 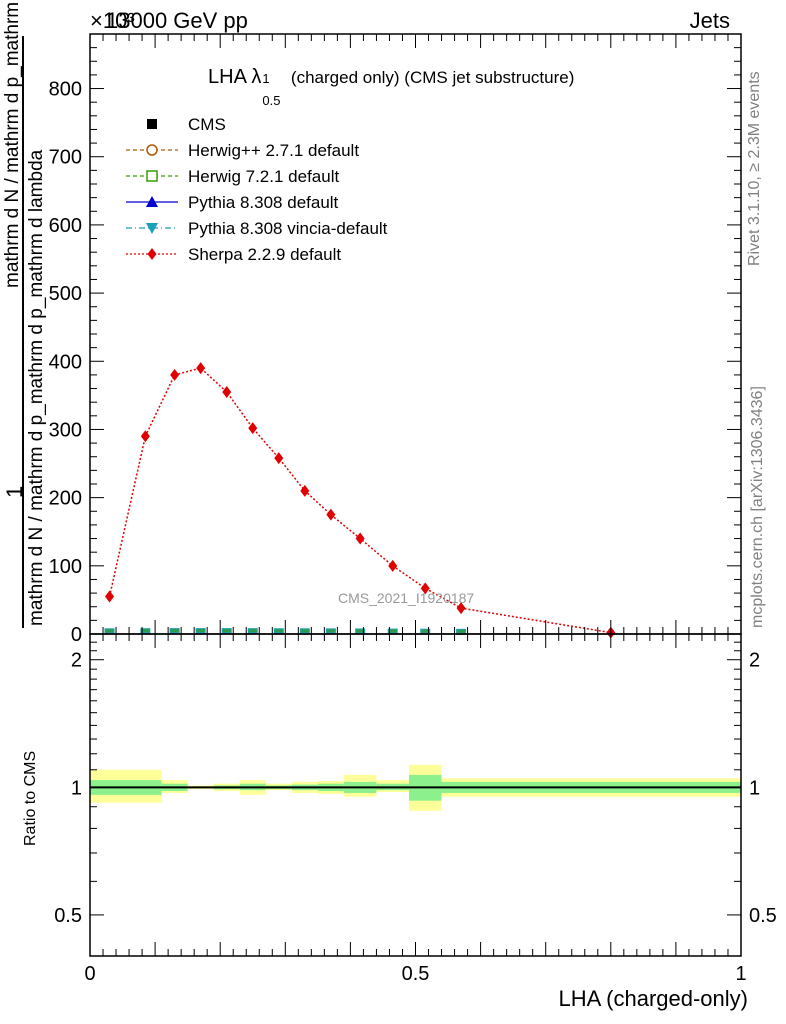 What do you see at coordinates (263, 202) in the screenshot?
I see `legend-label: Pythia 8.308 default` at bounding box center [263, 202].